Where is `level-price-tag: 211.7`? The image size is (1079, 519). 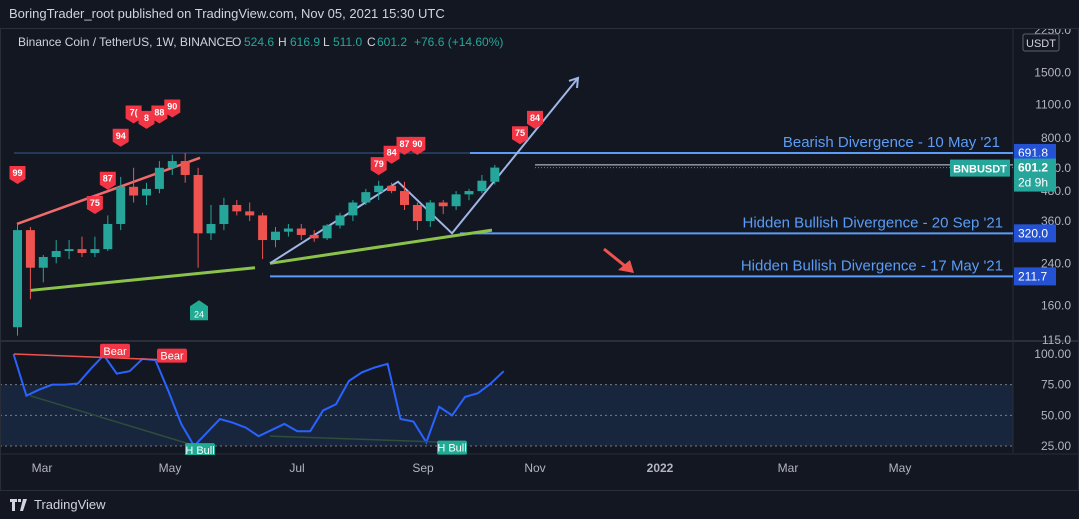 level-price-tag: 211.7 is located at coordinates (1035, 276).